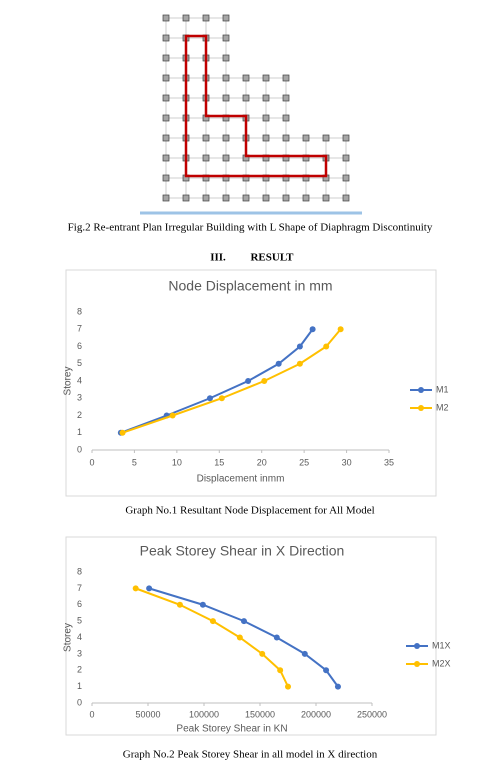 The height and width of the screenshot is (767, 501). I want to click on y-tick-label: 0, so click(79, 702).